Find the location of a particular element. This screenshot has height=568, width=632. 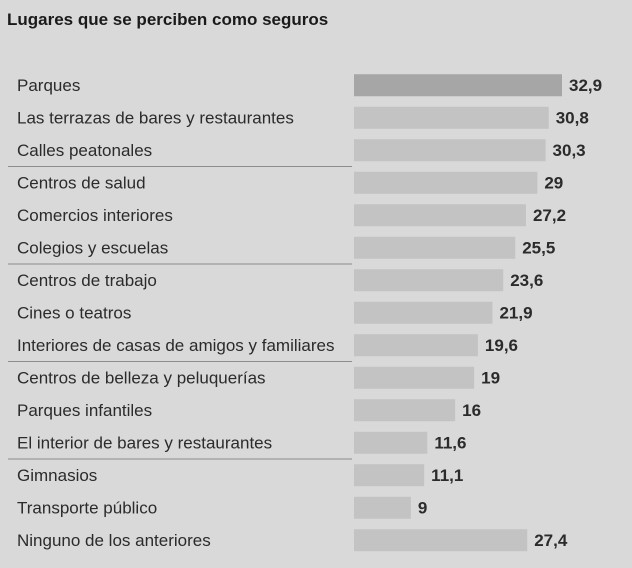

value-label: 23,6 is located at coordinates (526, 280).